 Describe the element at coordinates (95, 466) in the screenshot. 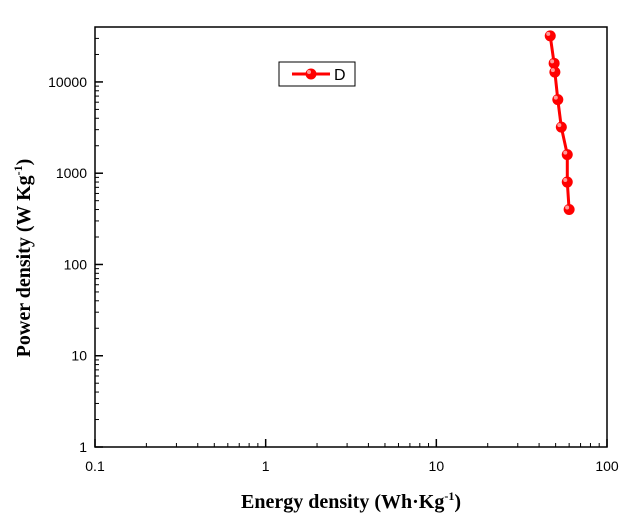

I see `x-tick-label: 0.1` at that location.